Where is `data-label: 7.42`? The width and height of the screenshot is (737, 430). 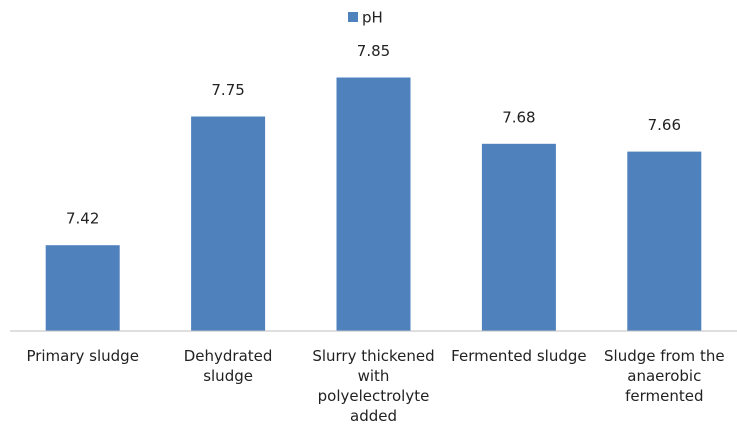 data-label: 7.42 is located at coordinates (82, 219).